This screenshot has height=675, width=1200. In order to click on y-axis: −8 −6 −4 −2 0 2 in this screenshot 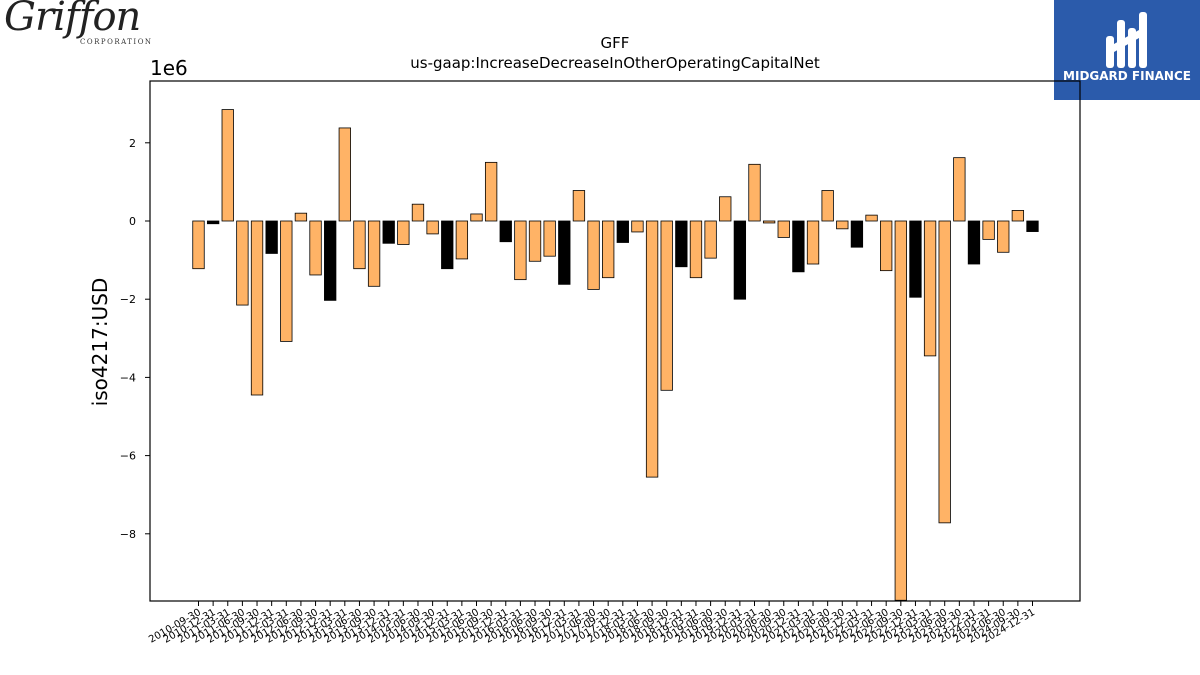, I will do `click(135, 339)`.